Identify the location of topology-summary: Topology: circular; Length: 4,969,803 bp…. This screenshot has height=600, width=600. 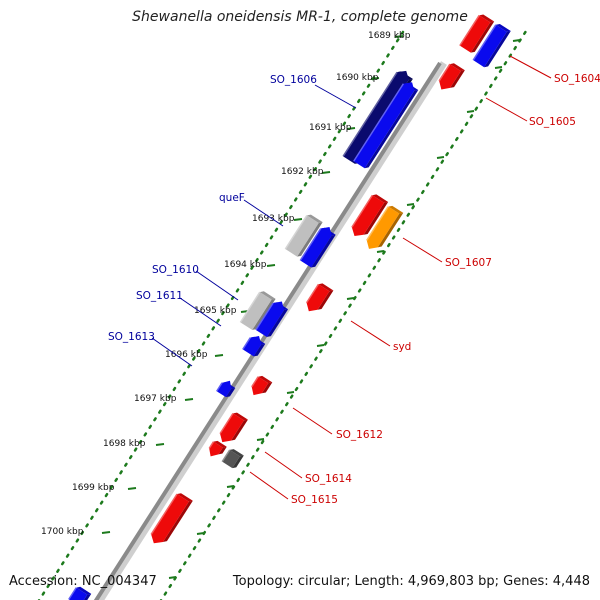
(411, 581).